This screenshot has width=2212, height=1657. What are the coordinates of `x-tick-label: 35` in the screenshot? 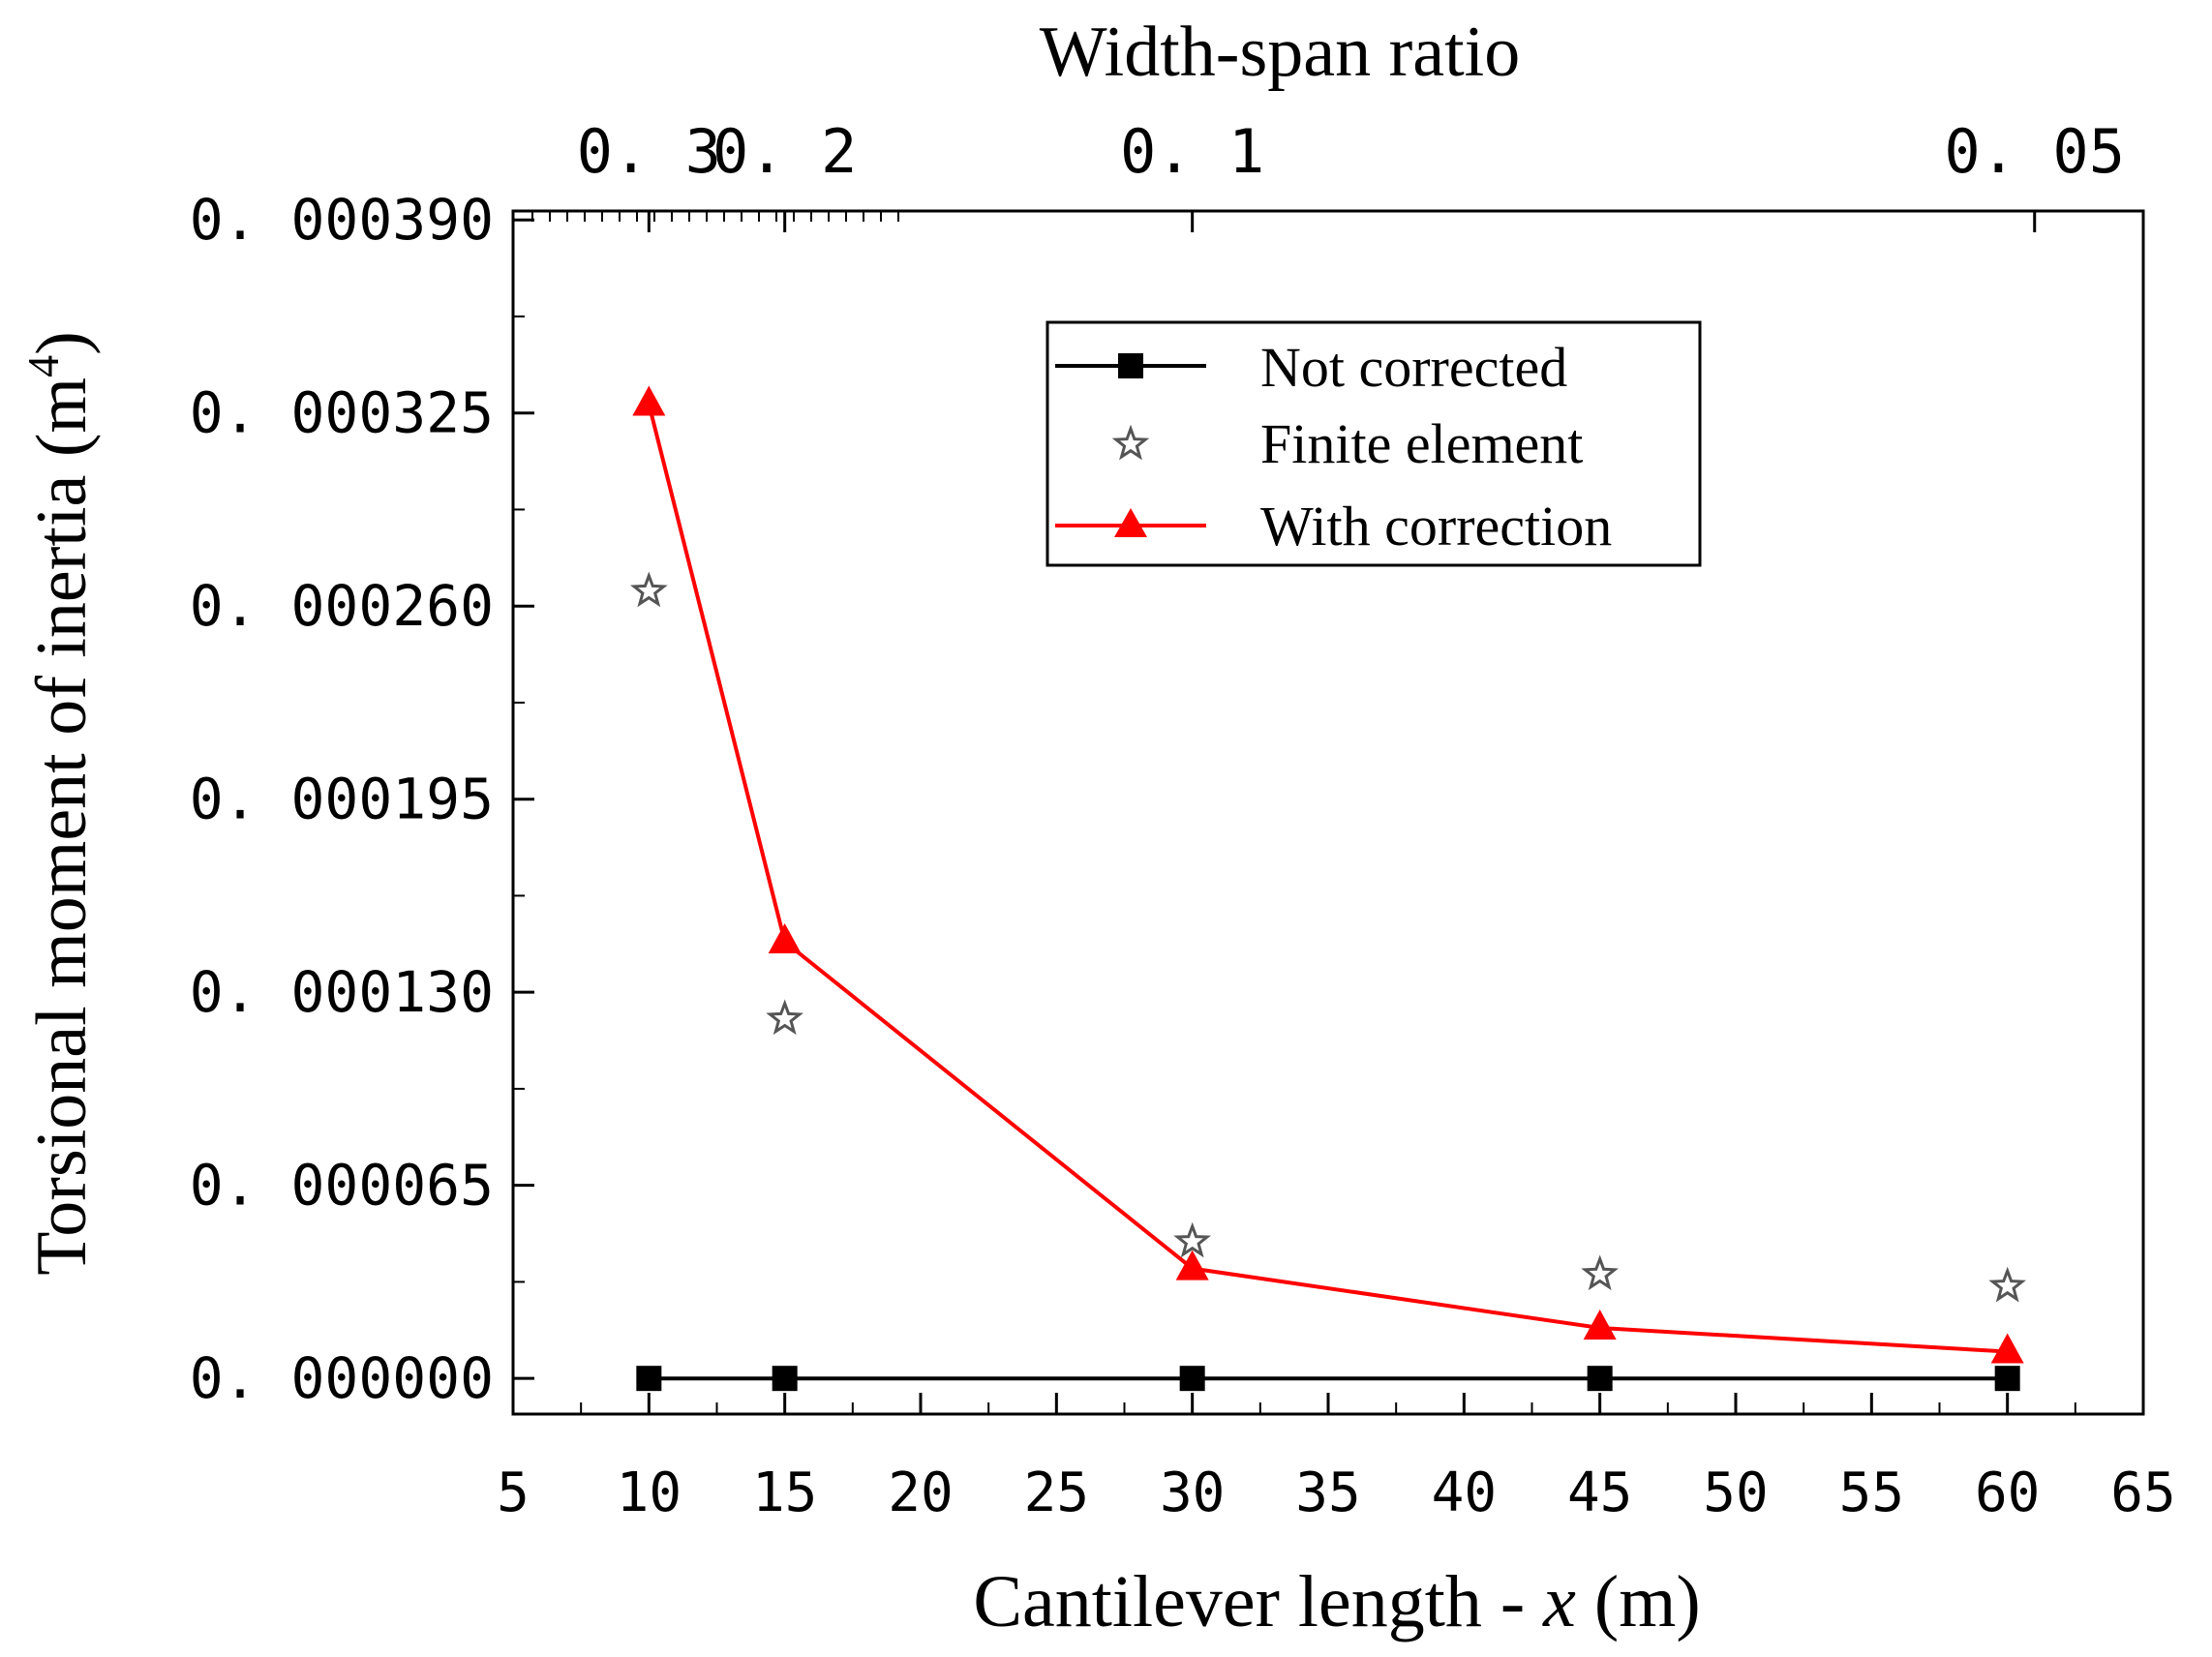 It's located at (1327, 1492).